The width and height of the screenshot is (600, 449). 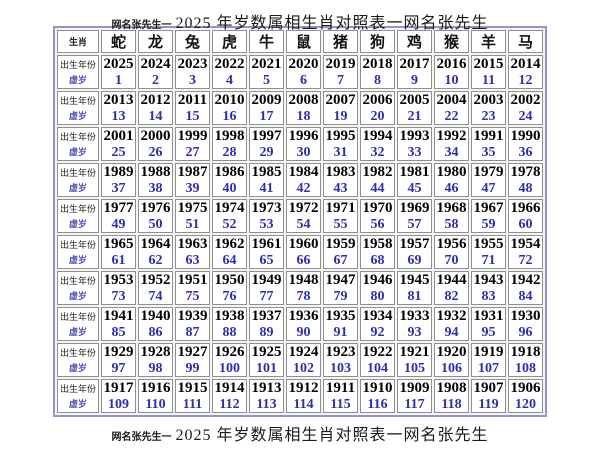 What do you see at coordinates (451, 72) in the screenshot?
I see `year-age-cell: 2016 10` at bounding box center [451, 72].